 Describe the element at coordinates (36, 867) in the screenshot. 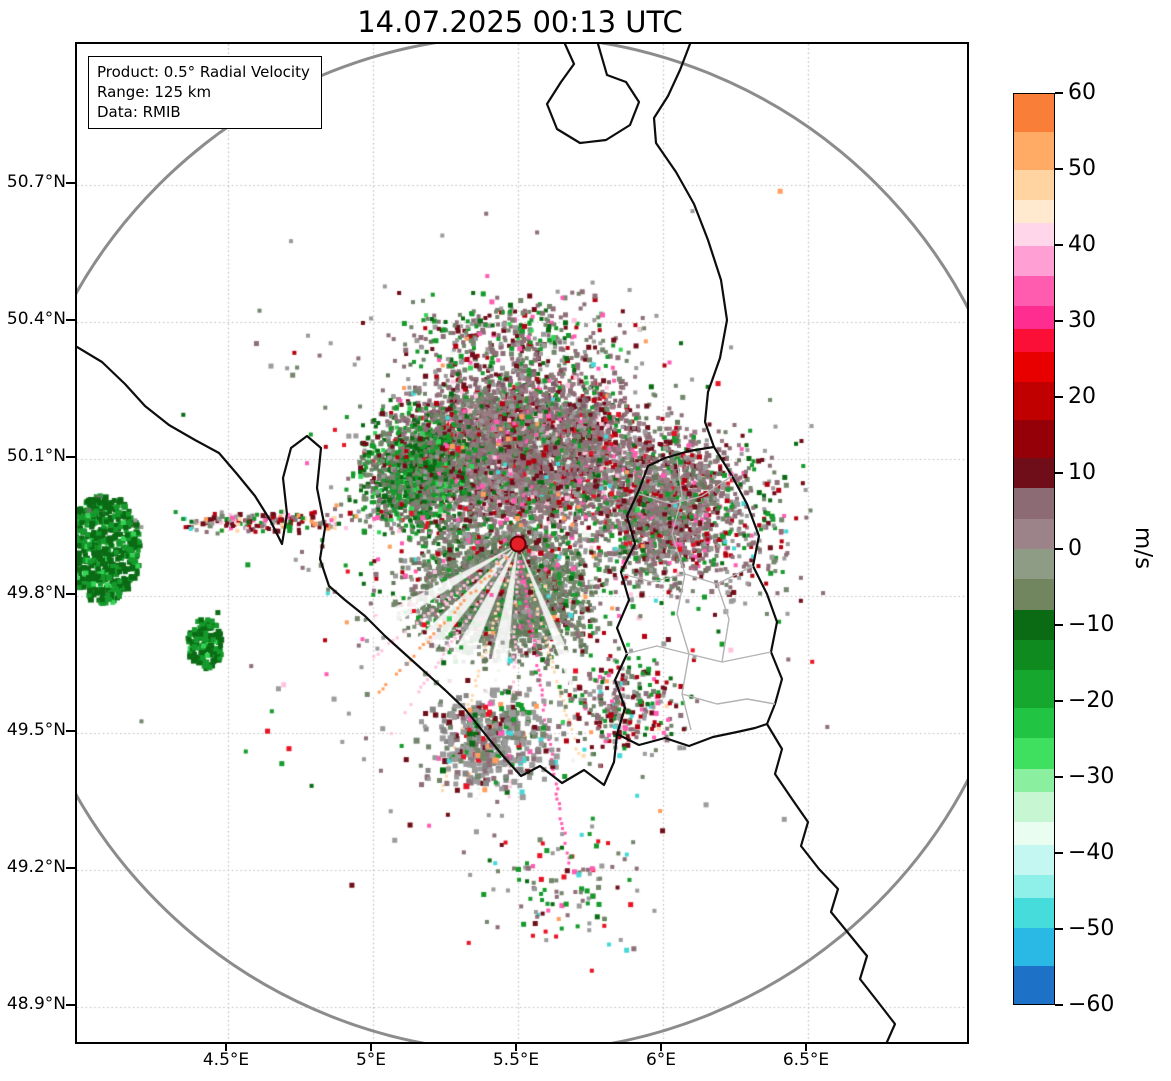

I see `y-tick-label: 49.2°N` at that location.